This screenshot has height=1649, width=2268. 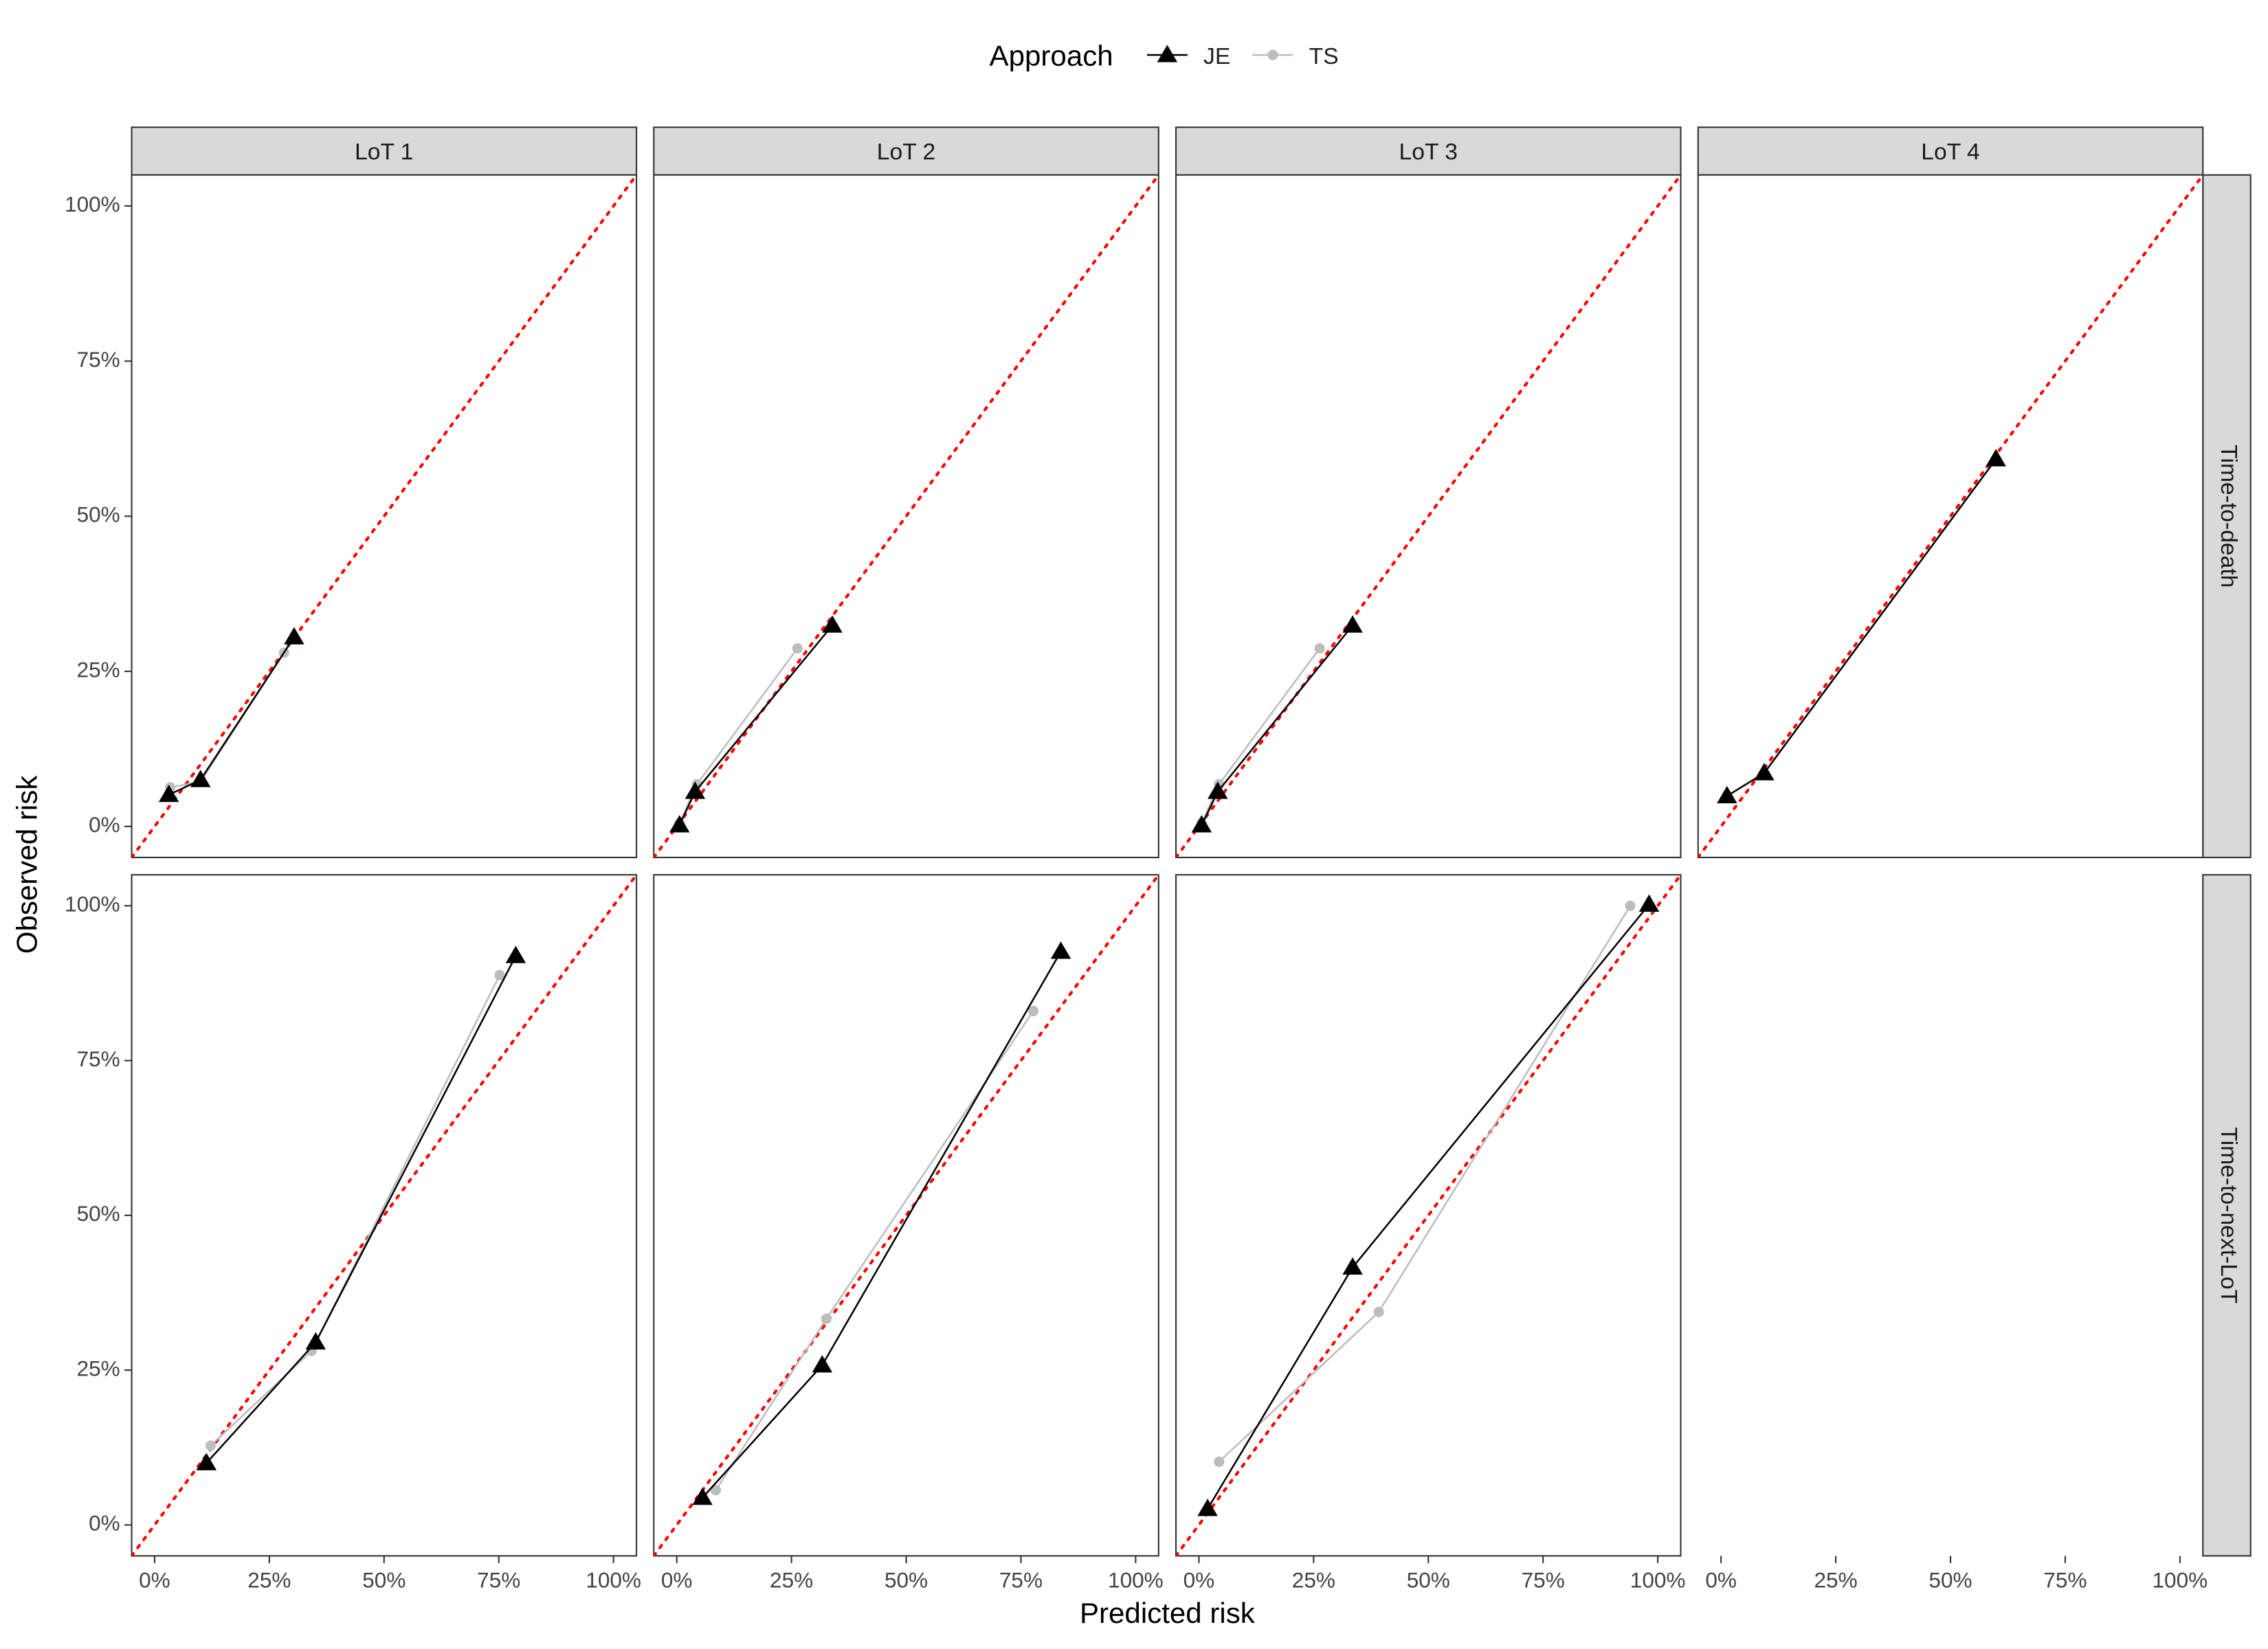 I want to click on legend-label: JE, so click(x=1216, y=56).